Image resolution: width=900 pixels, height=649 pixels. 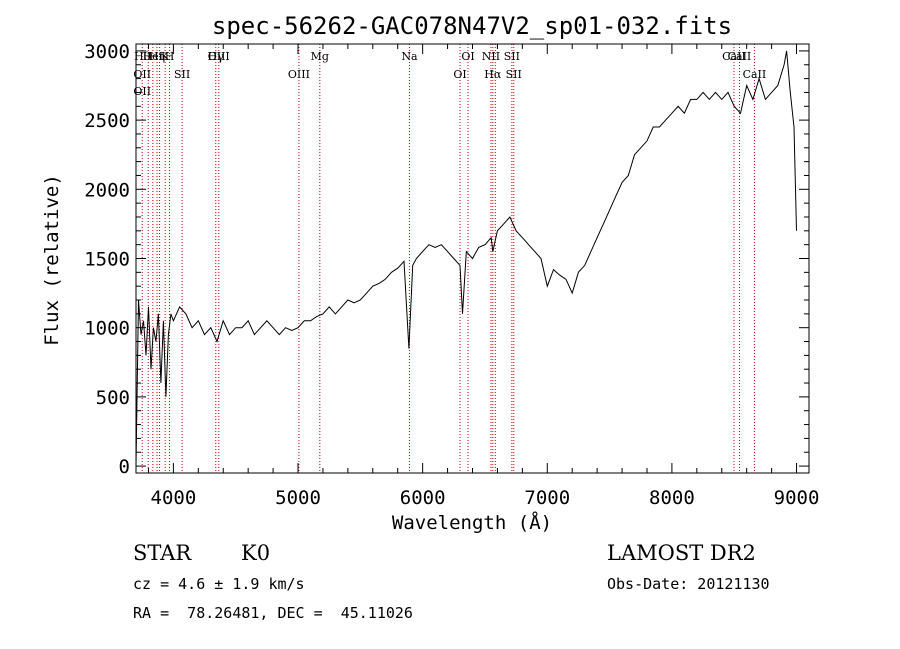 What do you see at coordinates (423, 498) in the screenshot?
I see `x-tick-label: 6000` at bounding box center [423, 498].